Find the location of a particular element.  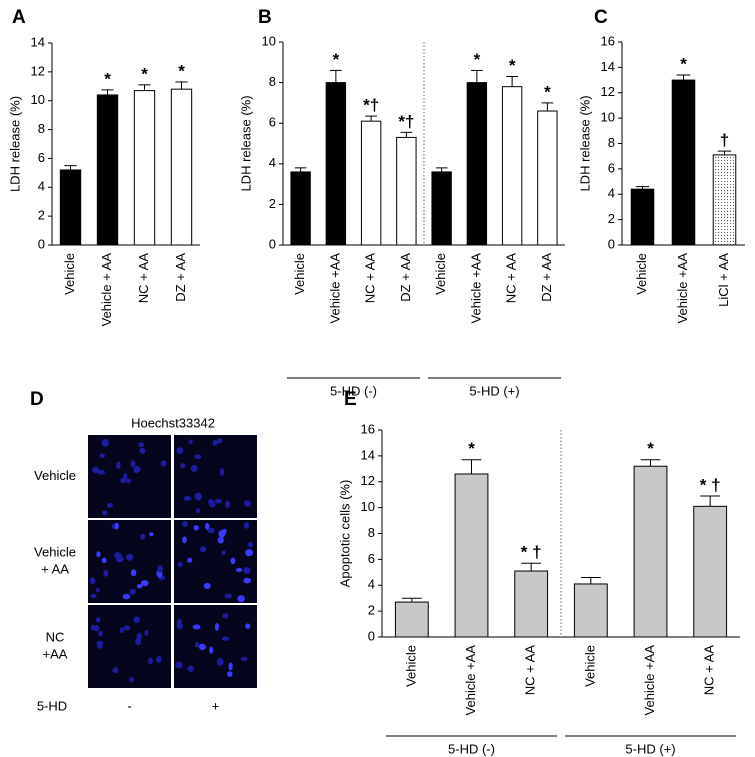

y-tick-label: 16 is located at coordinates (608, 40).